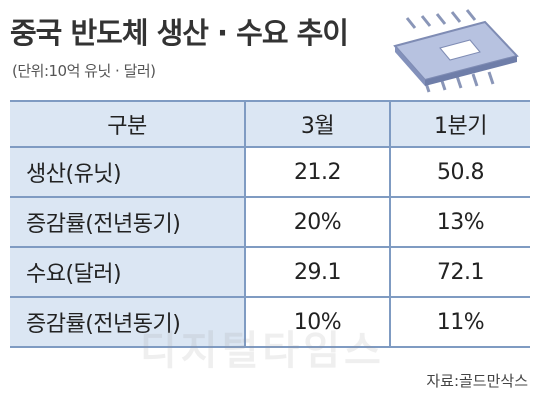  What do you see at coordinates (127, 172) in the screenshot?
I see `table-cell: 생산(유닛)` at bounding box center [127, 172].